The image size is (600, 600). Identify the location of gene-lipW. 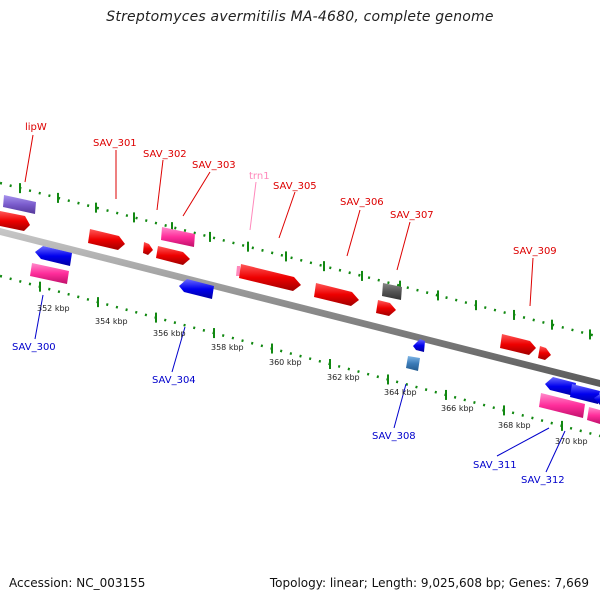
(19, 204).